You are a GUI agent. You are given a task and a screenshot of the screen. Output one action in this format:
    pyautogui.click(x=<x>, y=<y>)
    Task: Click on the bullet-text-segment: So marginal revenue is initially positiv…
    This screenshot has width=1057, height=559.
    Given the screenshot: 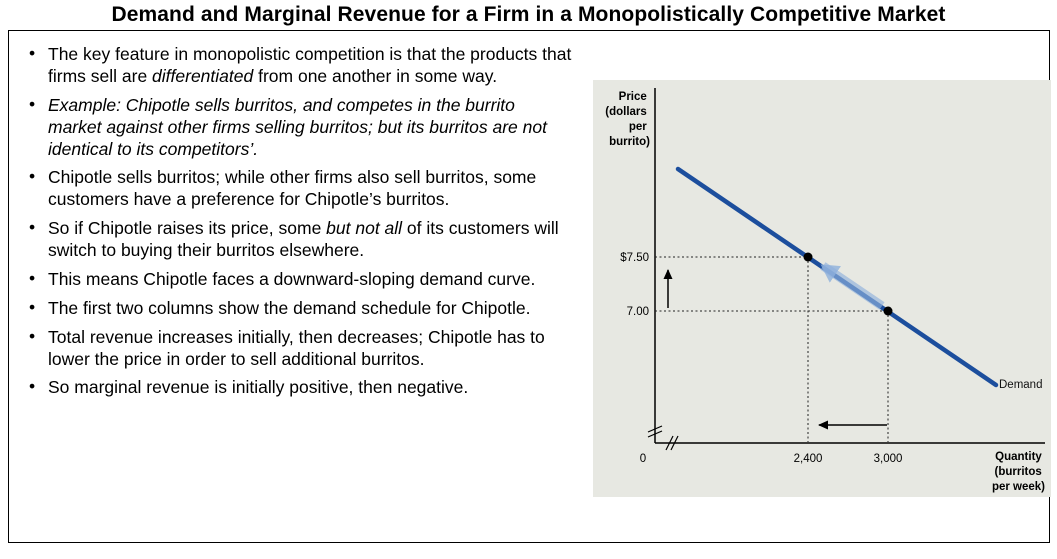 What is the action you would take?
    pyautogui.click(x=258, y=387)
    